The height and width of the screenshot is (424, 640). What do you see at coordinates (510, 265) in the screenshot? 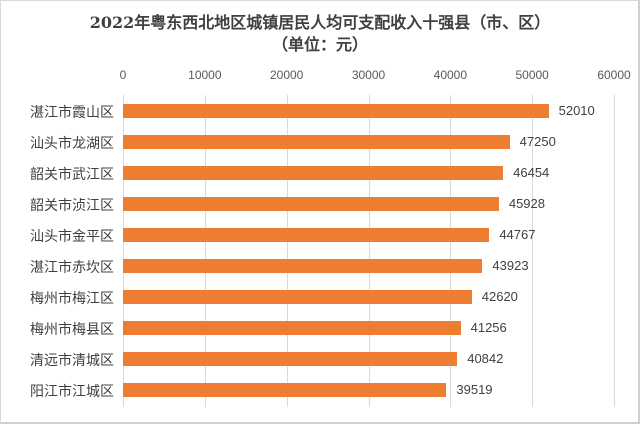
I see `data-label: 43923` at bounding box center [510, 265].